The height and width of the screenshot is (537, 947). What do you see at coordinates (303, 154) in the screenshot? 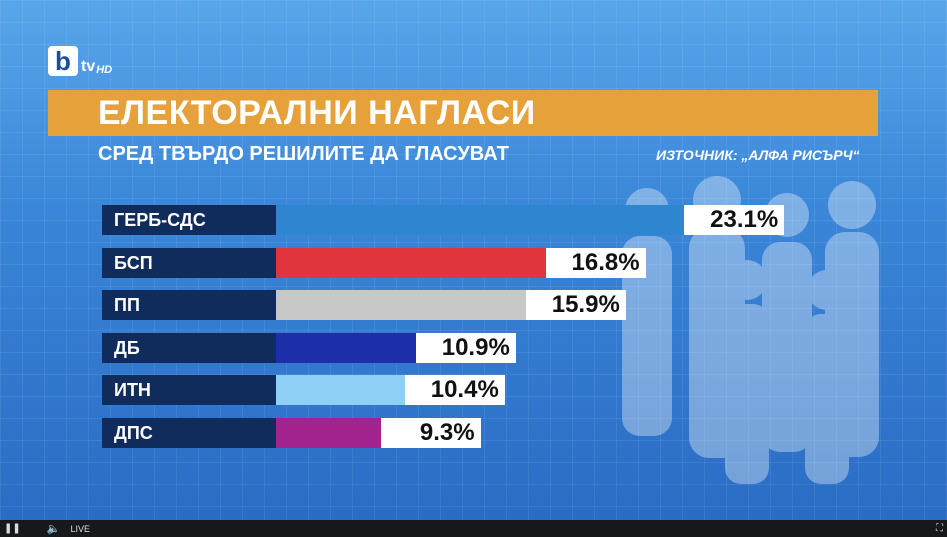
I see `chart-subtitle: СРЕД ТВЪРДО РЕШИЛИТЕ ДА ГЛАСУВАТ` at bounding box center [303, 154].